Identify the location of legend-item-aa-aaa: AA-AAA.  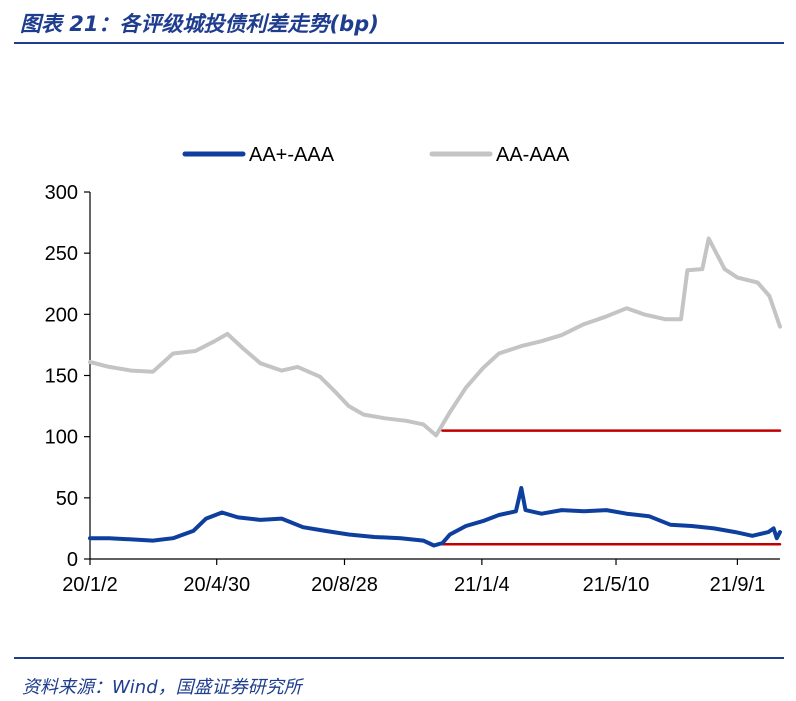
(499, 155).